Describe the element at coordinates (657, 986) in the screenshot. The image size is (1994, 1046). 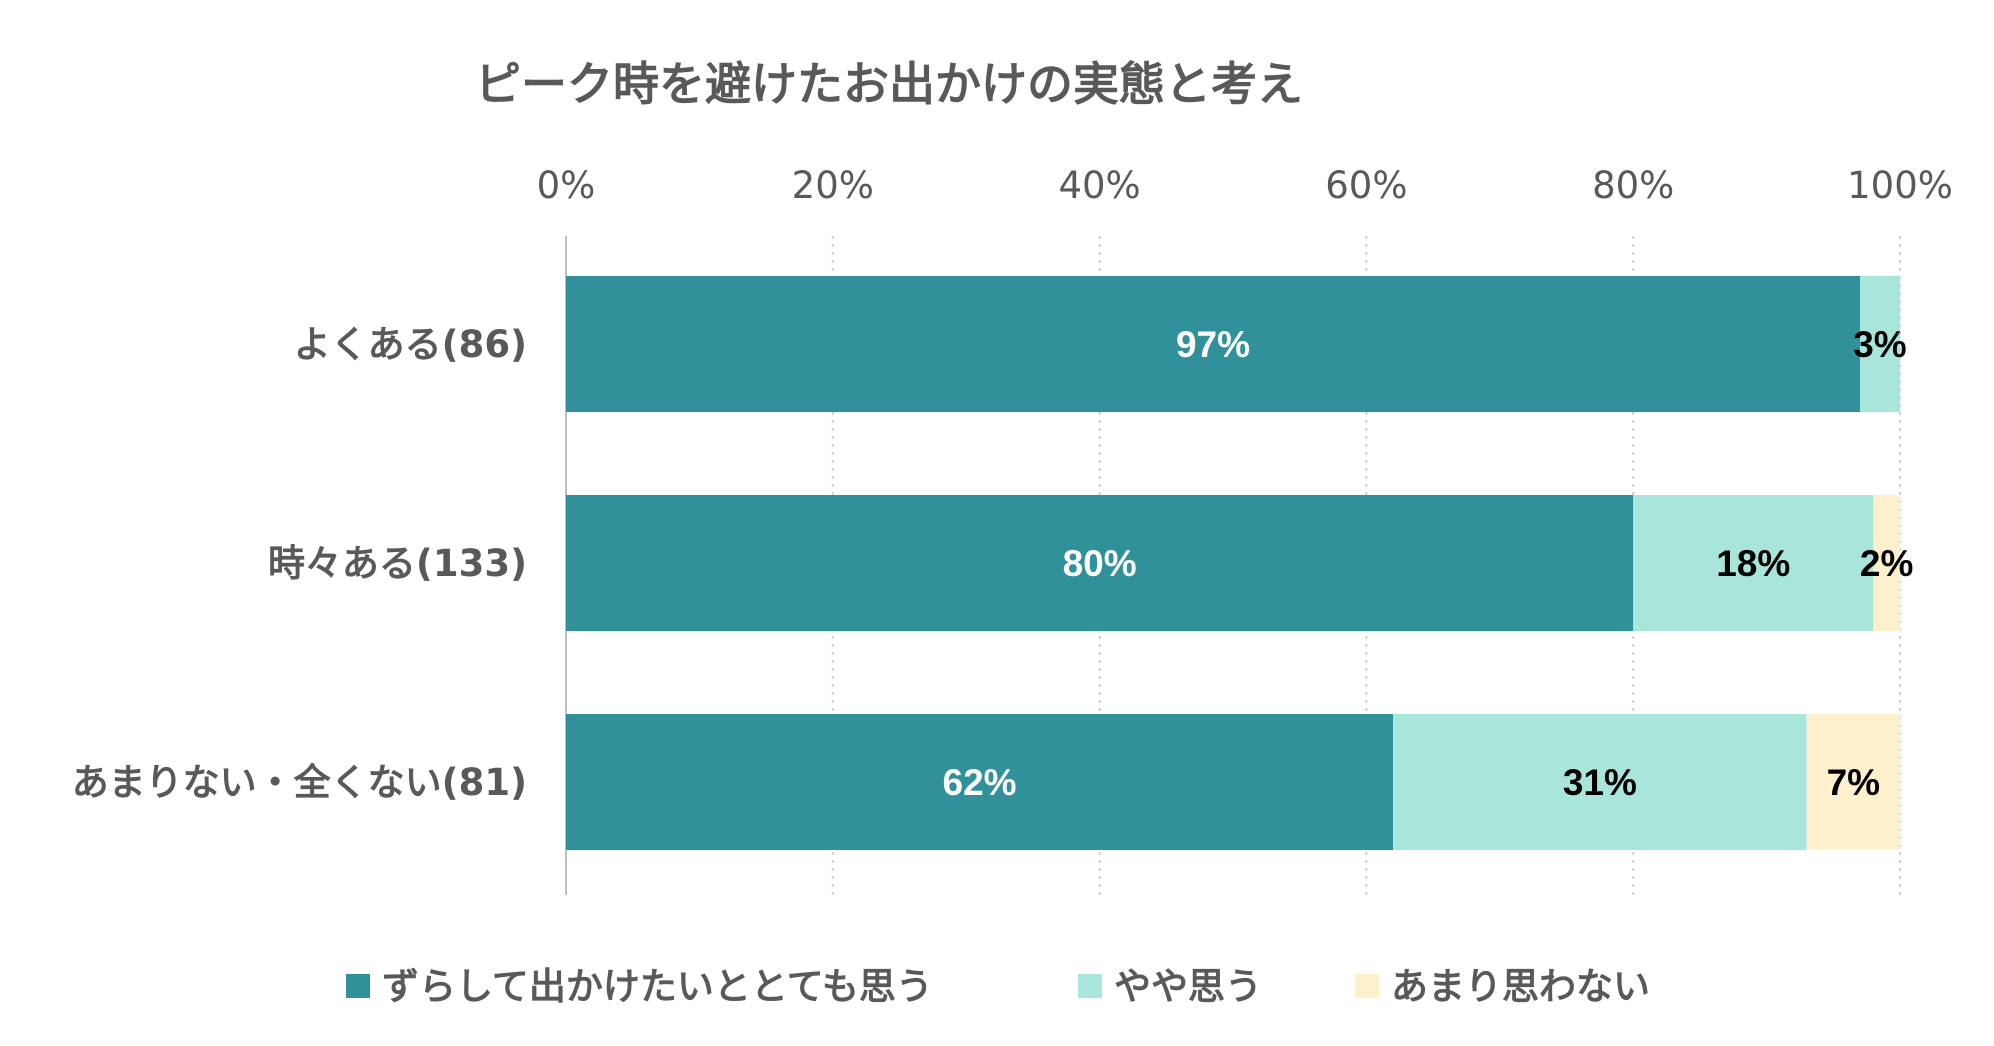
I see `legend-label: ずらして出かけたいととても思う` at that location.